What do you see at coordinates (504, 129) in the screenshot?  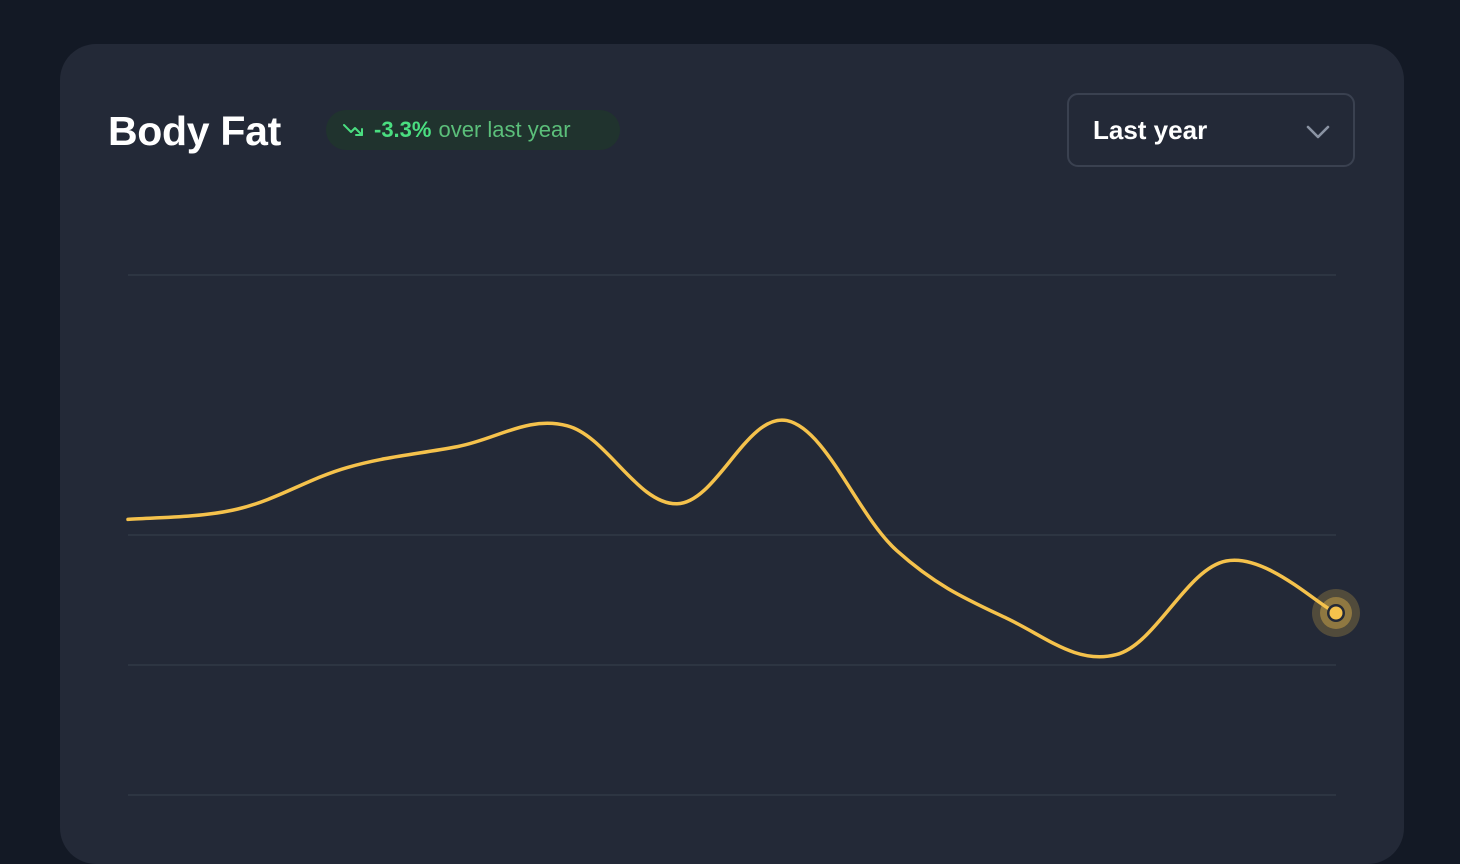 I see `change-suffix: over last year` at bounding box center [504, 129].